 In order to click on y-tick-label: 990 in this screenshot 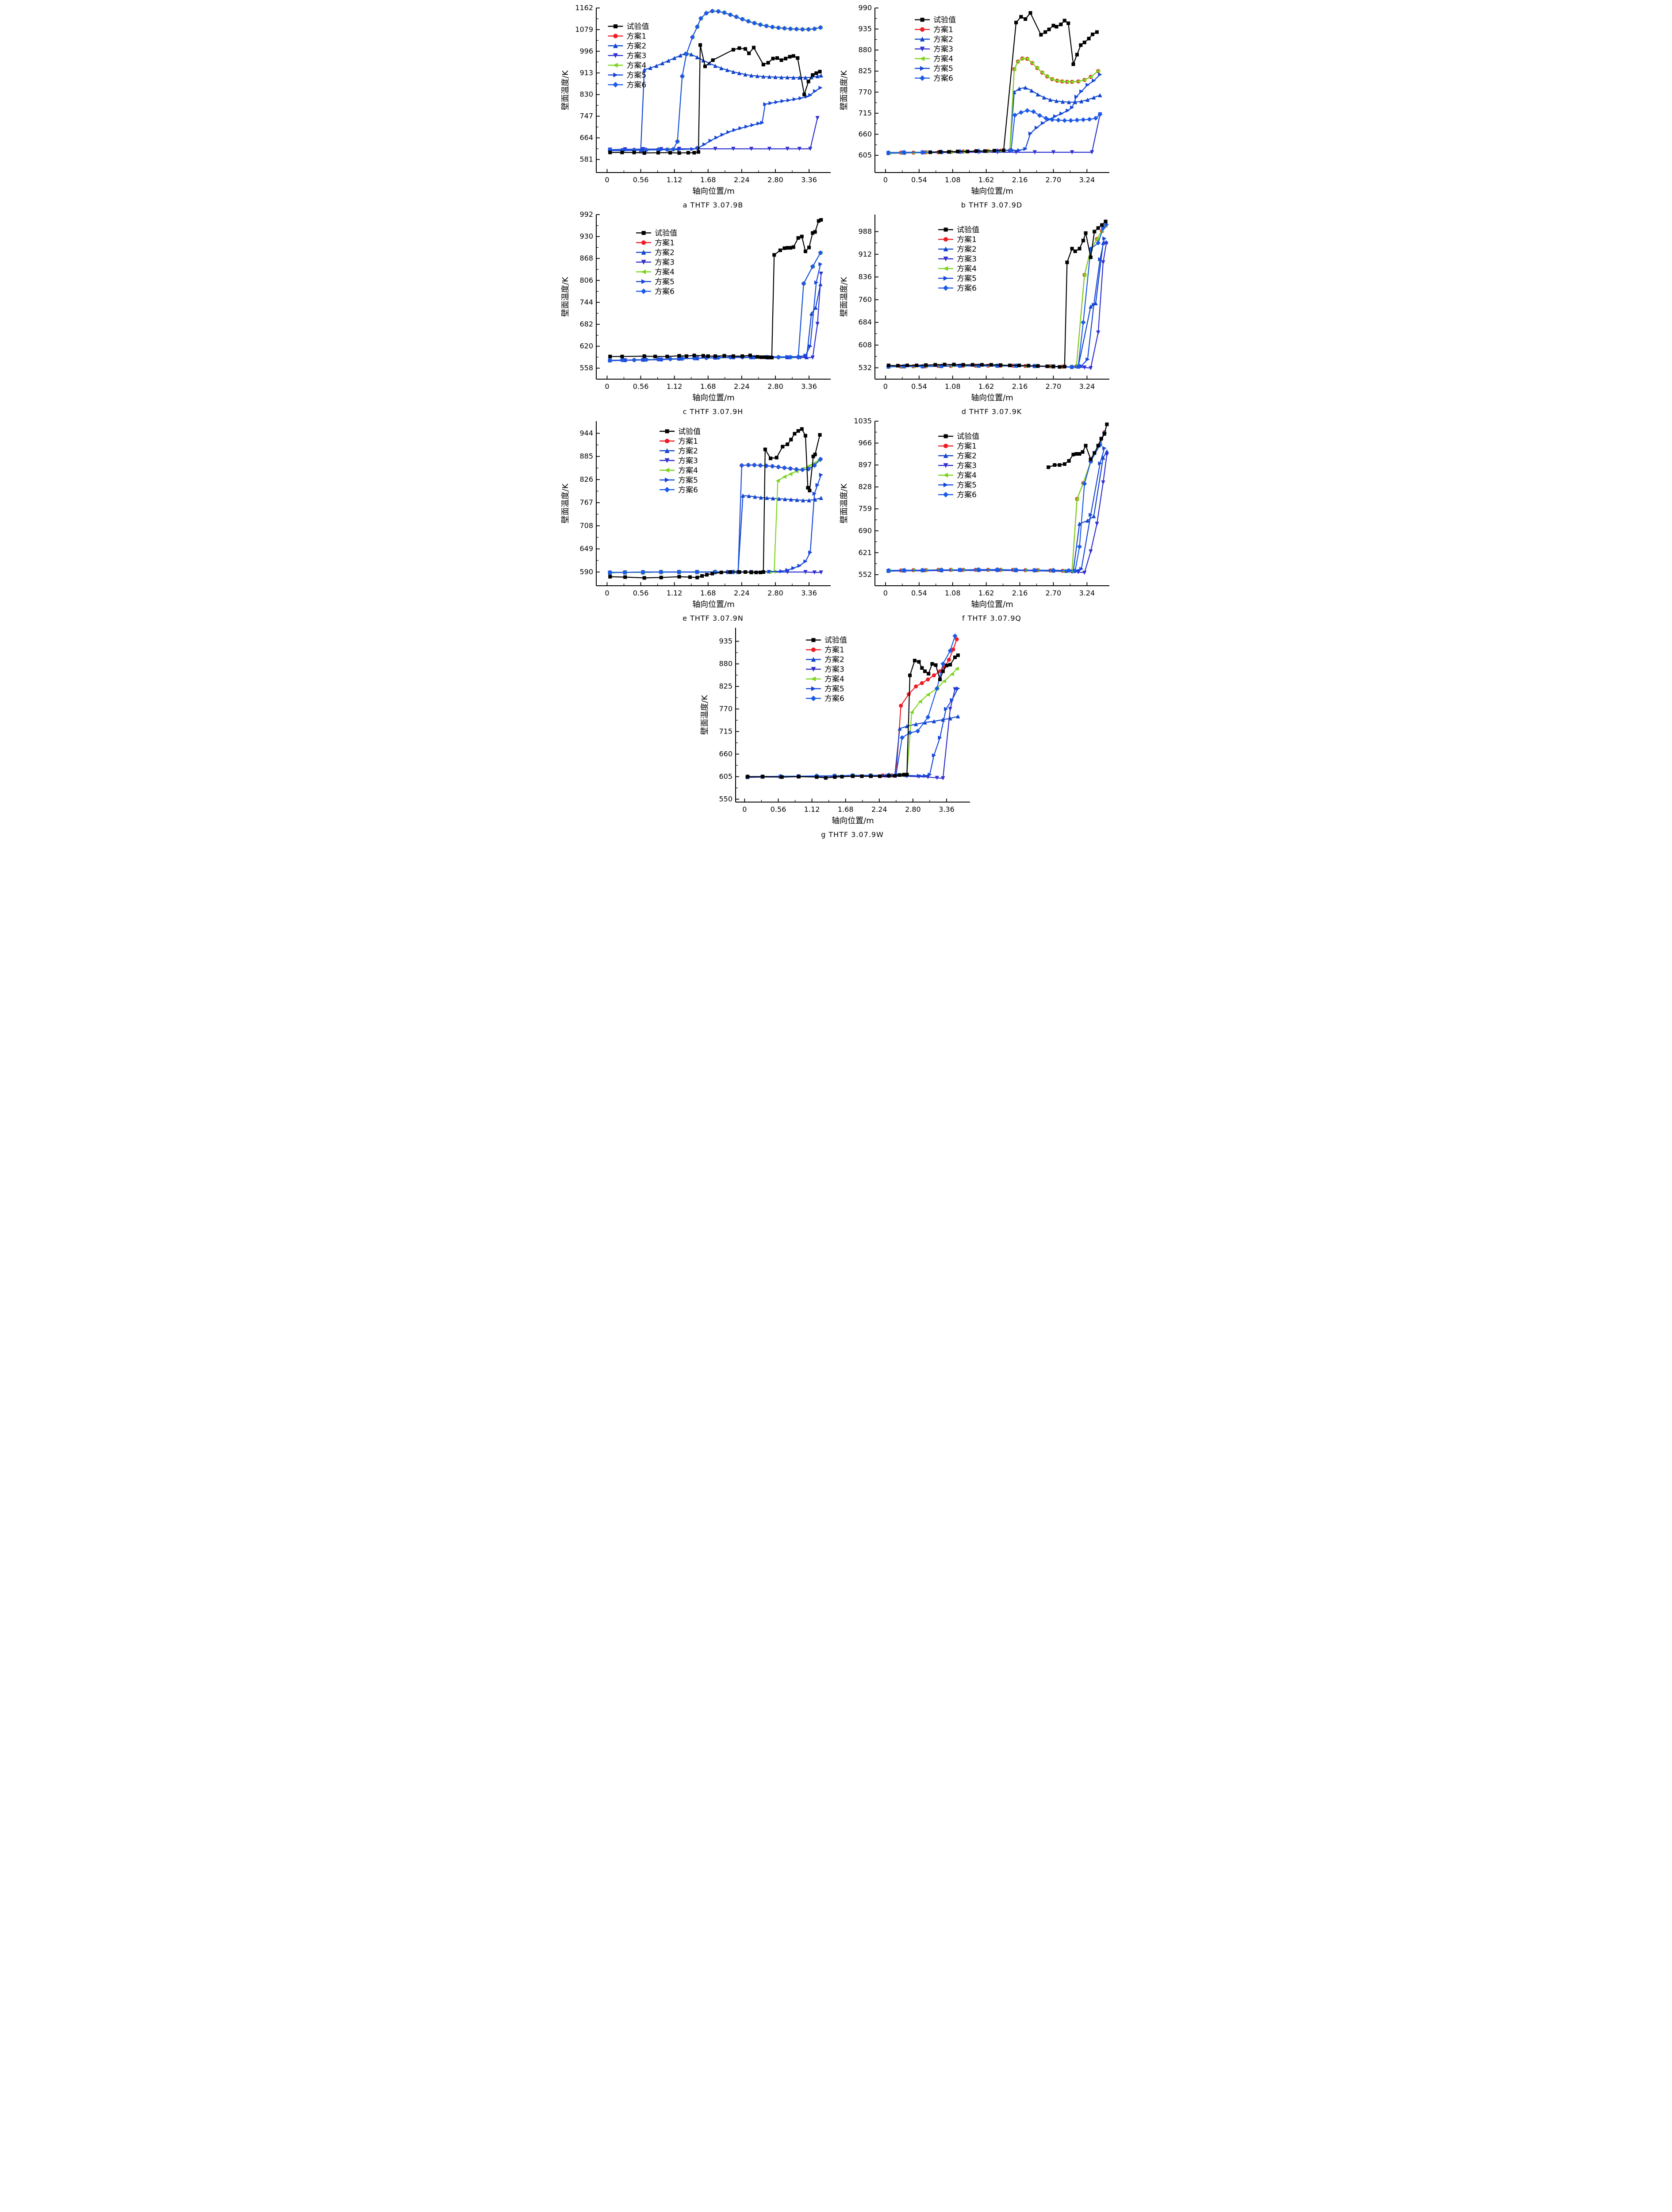, I will do `click(865, 8)`.